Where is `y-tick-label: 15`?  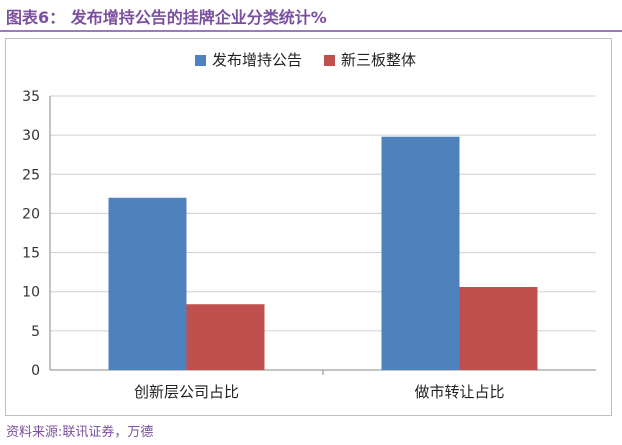
y-tick-label: 15 is located at coordinates (31, 254).